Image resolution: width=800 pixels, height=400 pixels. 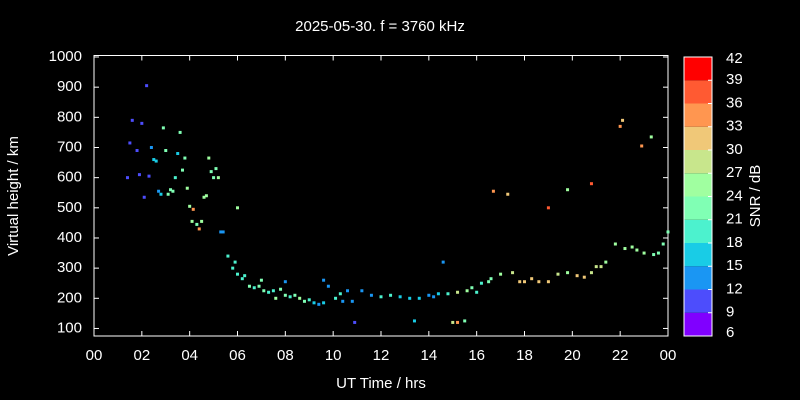 I want to click on x-tick-label: 10, so click(x=333, y=355).